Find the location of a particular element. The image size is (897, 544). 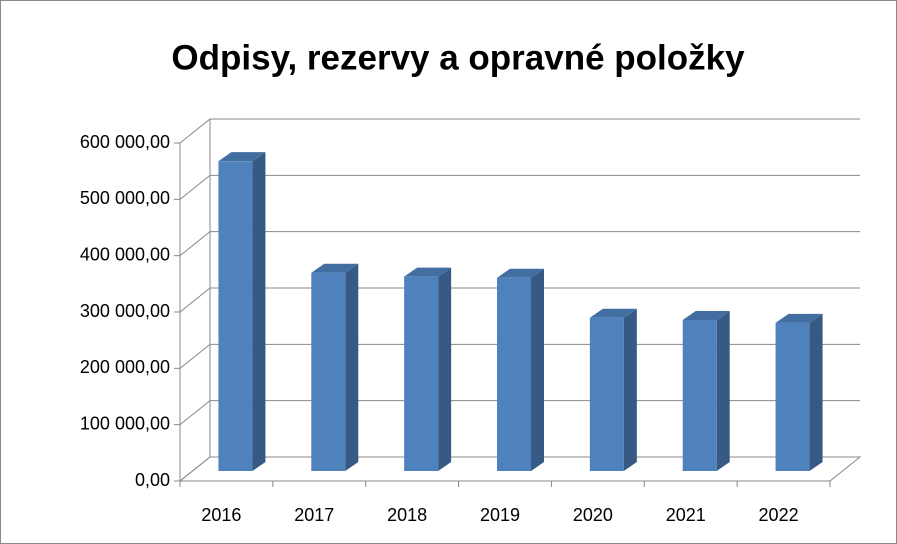

x-tick-label: 2021 is located at coordinates (686, 515).